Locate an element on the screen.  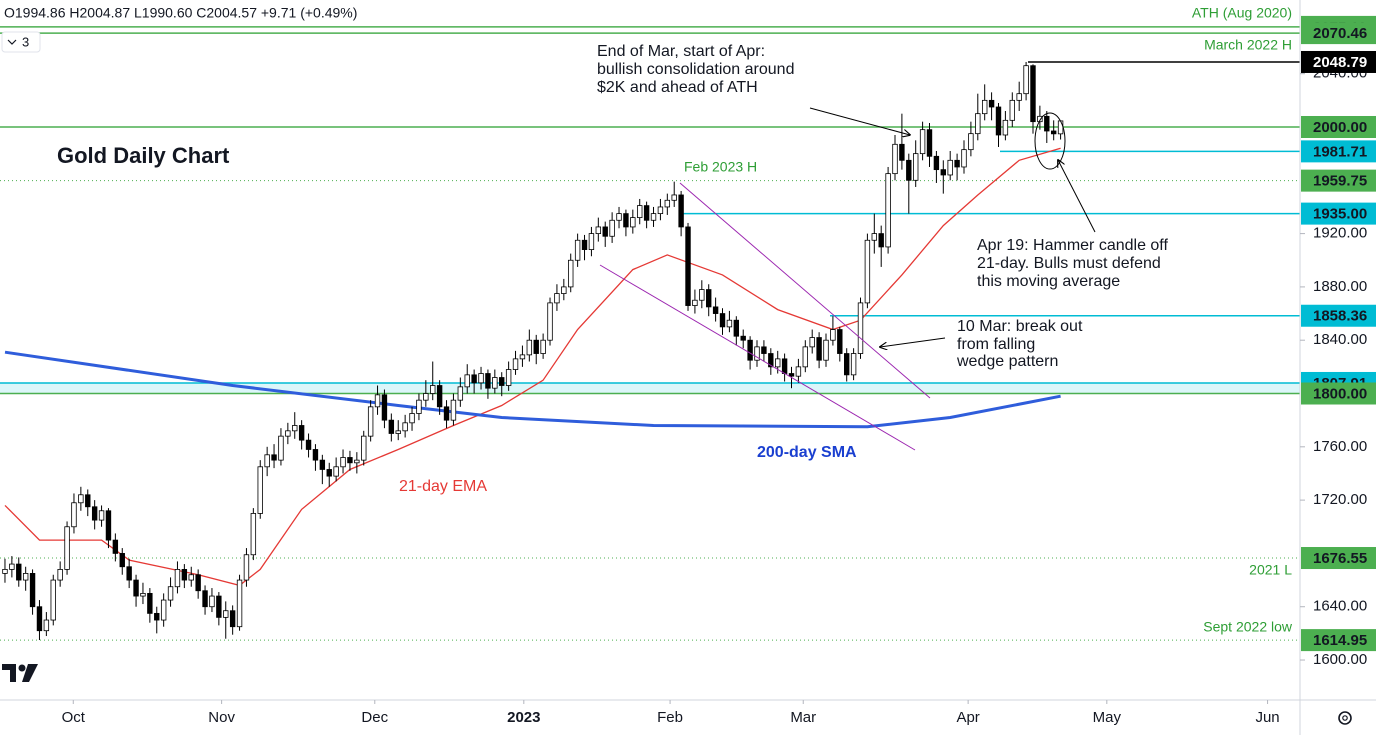
level-price-label: 1800.00 is located at coordinates (1340, 393).